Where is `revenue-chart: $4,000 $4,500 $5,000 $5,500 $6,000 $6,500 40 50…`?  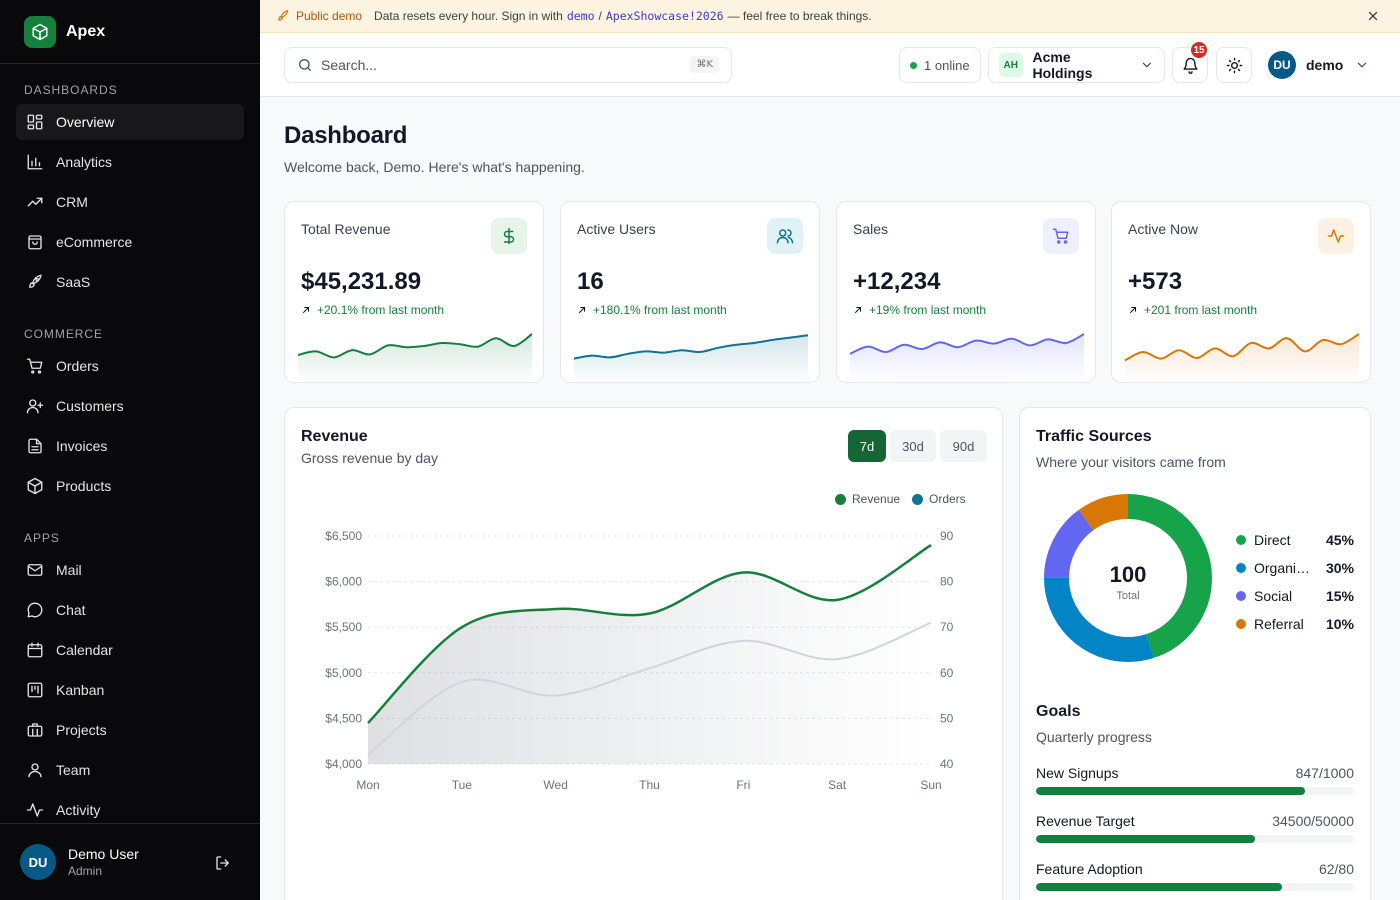 revenue-chart: $4,000 $4,500 $5,000 $5,500 $6,000 $6,500 40 50… is located at coordinates (639, 660).